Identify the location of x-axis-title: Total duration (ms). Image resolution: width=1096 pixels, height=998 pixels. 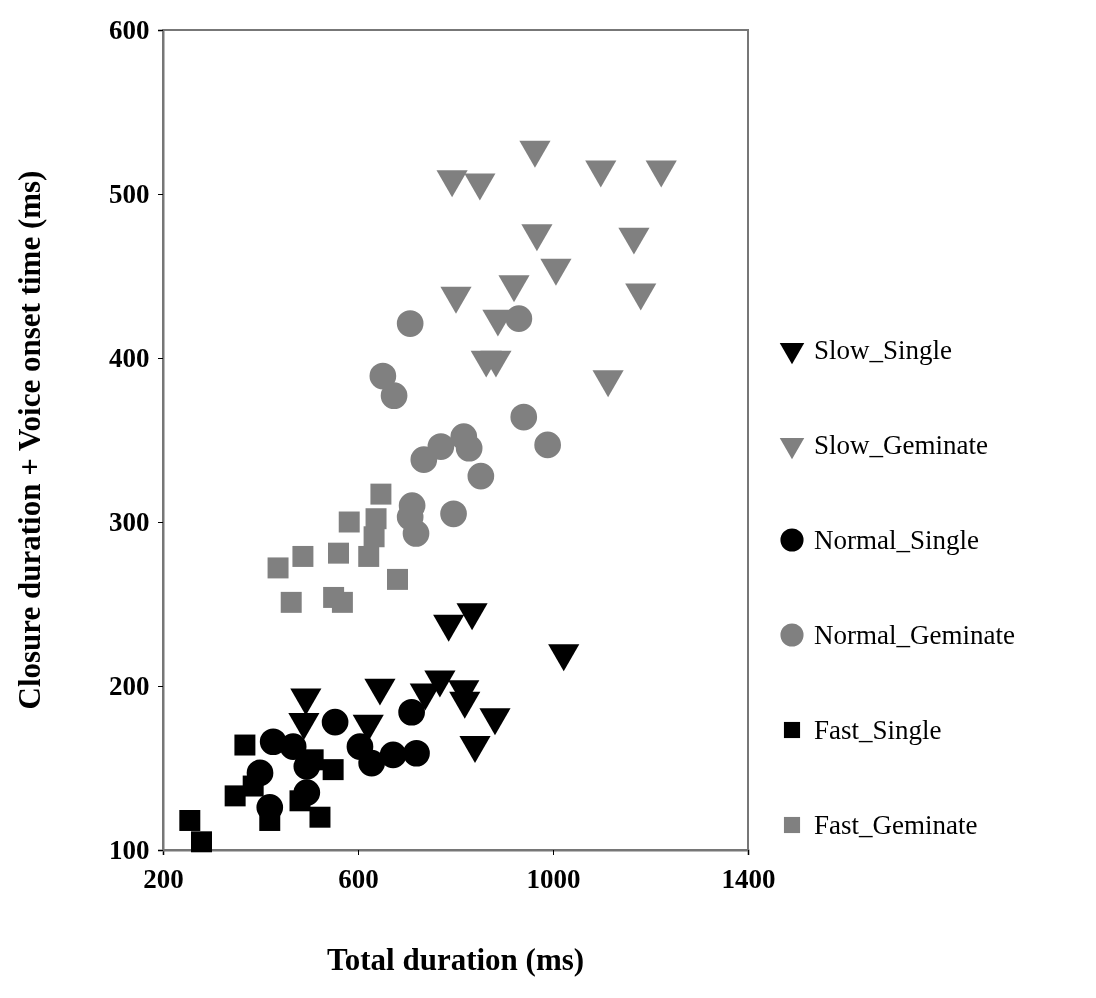
(455, 959).